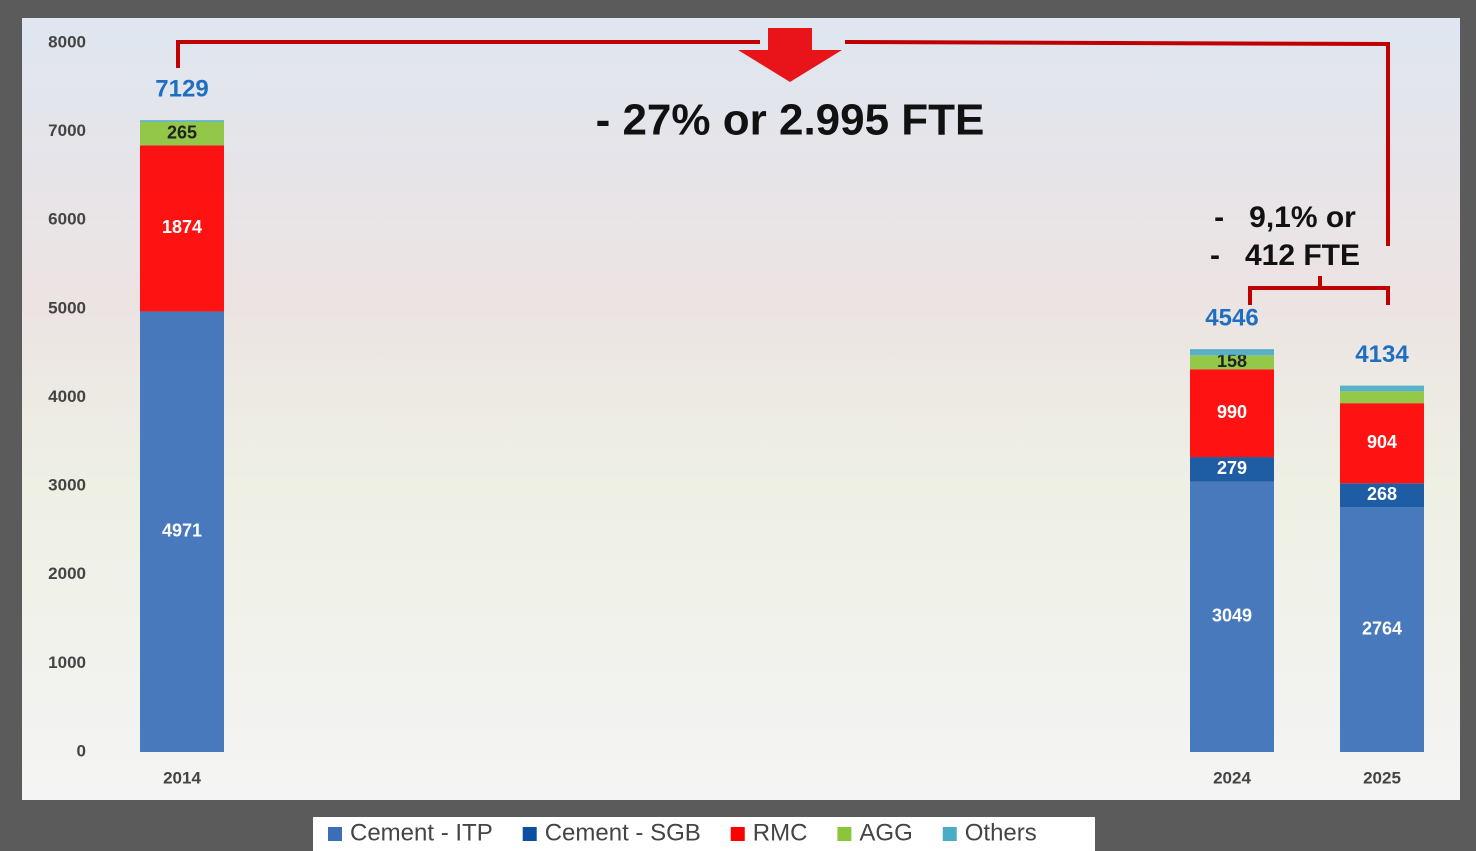 The height and width of the screenshot is (851, 1476). What do you see at coordinates (181, 89) in the screenshot?
I see `total-label: 7129` at bounding box center [181, 89].